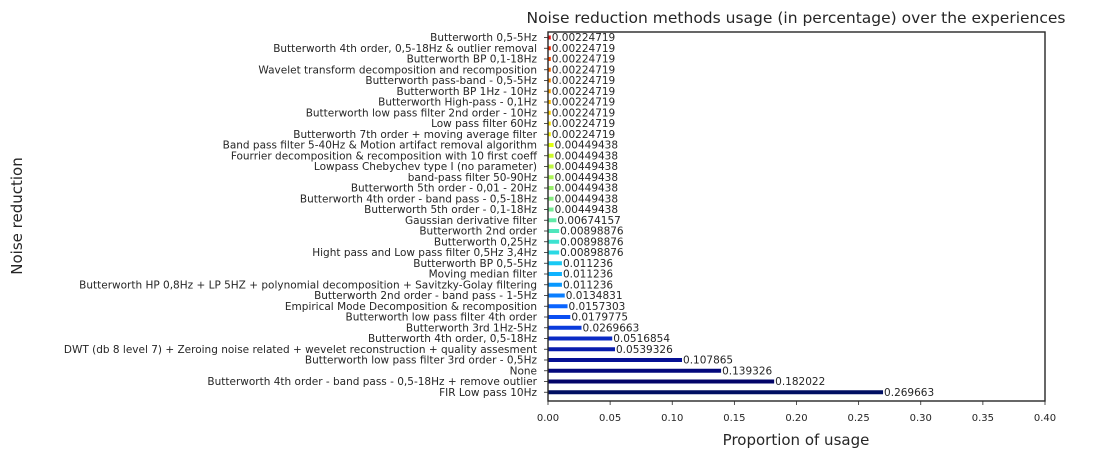  Describe the element at coordinates (909, 393) in the screenshot. I see `value-label: 0.269663` at that location.